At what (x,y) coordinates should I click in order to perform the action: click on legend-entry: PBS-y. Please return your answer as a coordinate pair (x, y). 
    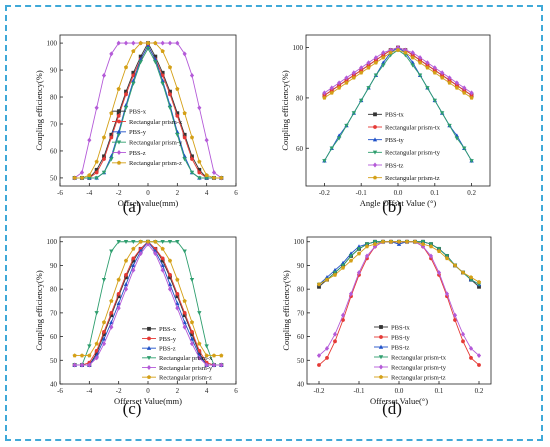
    Looking at the image, I should click on (168, 339).